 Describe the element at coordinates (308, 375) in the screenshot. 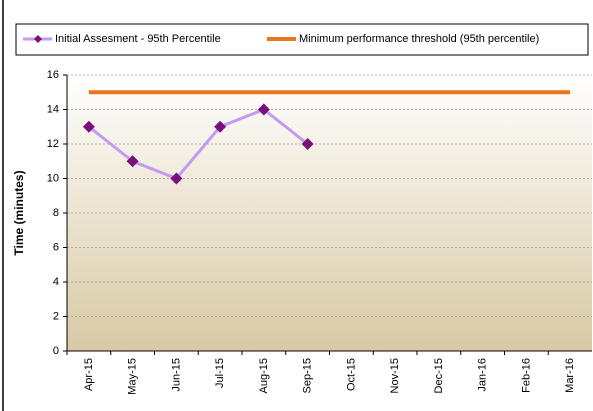

I see `x-tick-label: Sep-15` at that location.